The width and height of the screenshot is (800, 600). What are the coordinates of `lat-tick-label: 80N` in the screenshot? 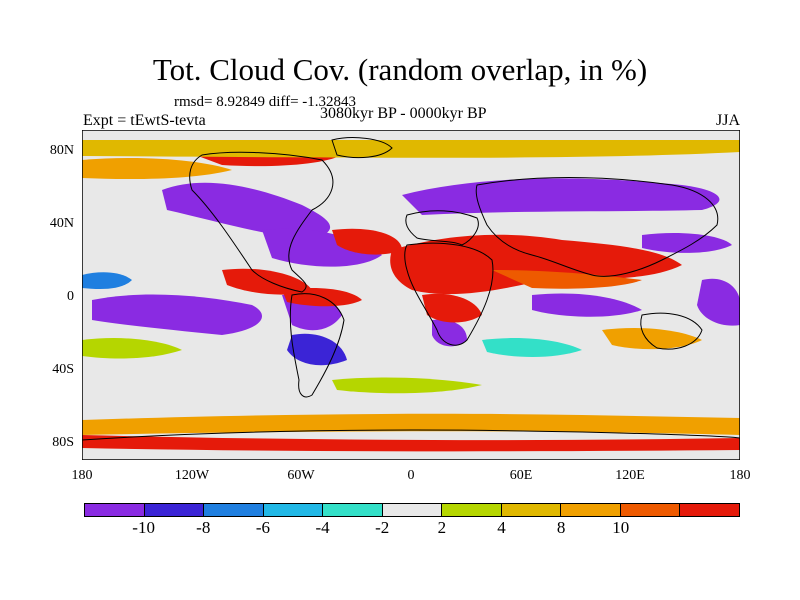 It's located at (61, 150).